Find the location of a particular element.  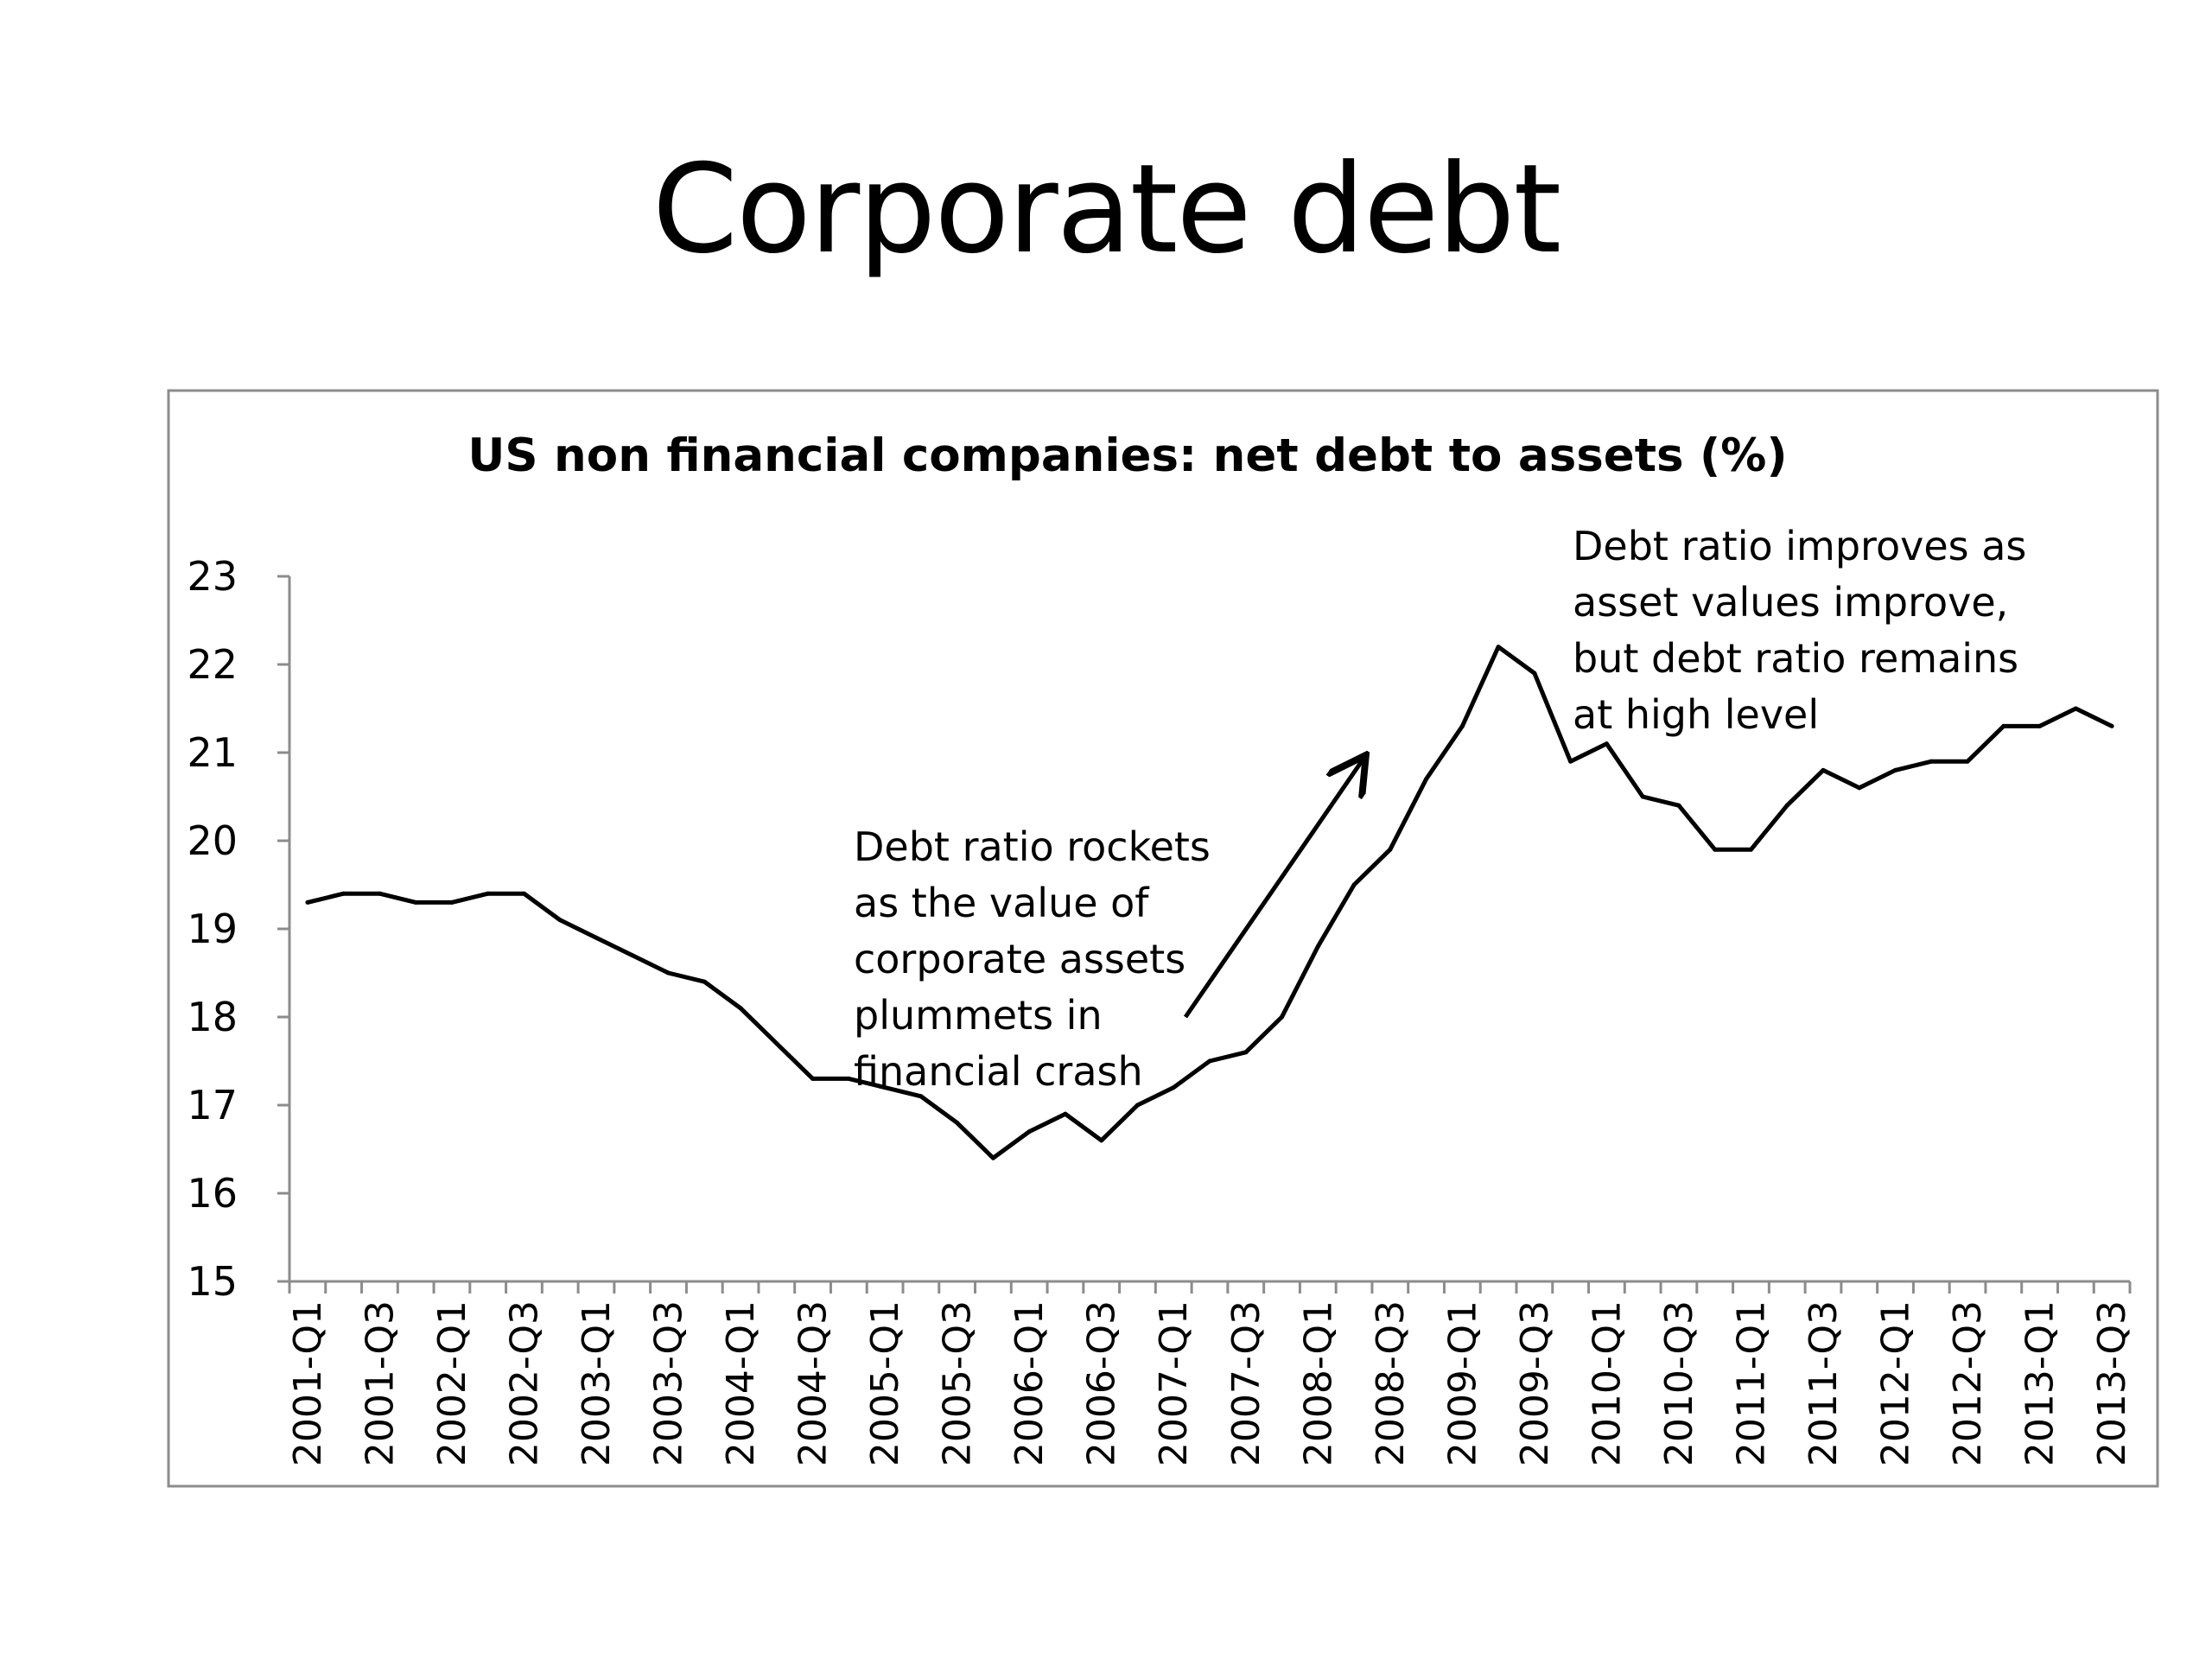

x-tick-label: 2003-Q1 is located at coordinates (597, 1383).